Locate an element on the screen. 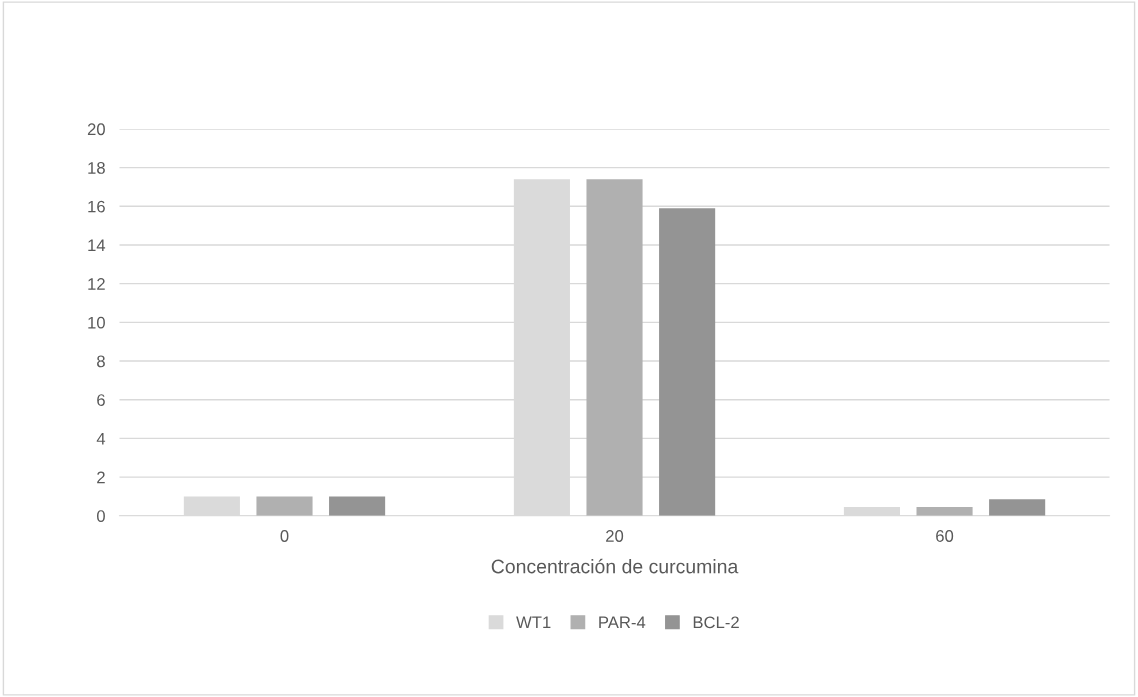 The height and width of the screenshot is (697, 1138). x-tick-label: 0 is located at coordinates (284, 536).